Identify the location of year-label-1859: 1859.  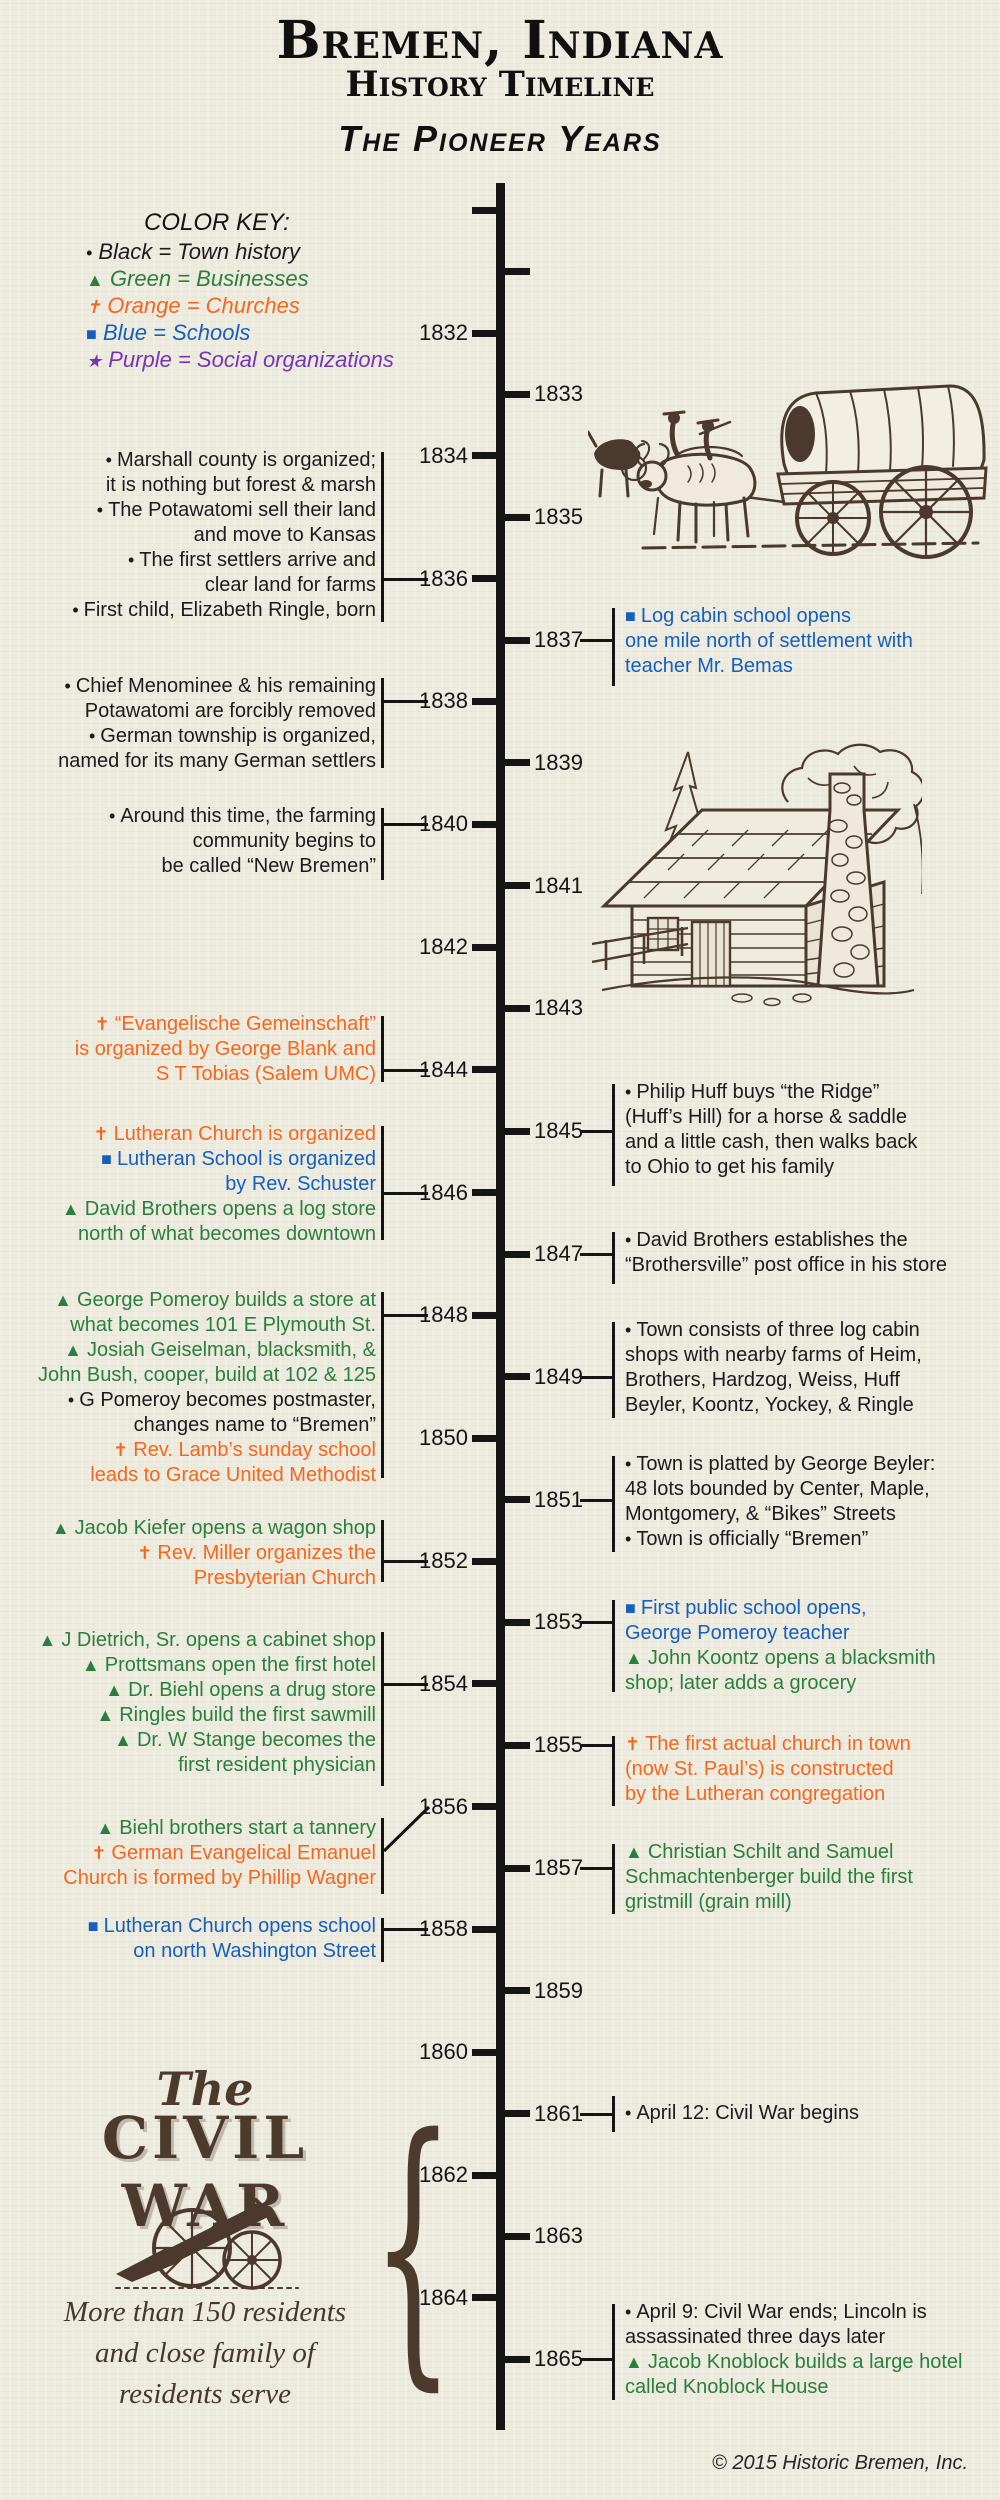
(558, 1990).